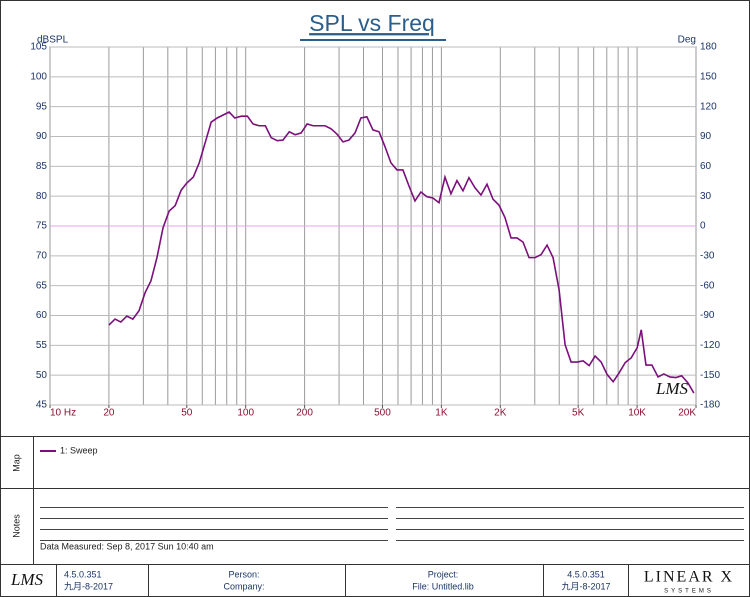 This screenshot has width=750, height=597. What do you see at coordinates (42, 315) in the screenshot?
I see `y-tick-label: 60` at bounding box center [42, 315].